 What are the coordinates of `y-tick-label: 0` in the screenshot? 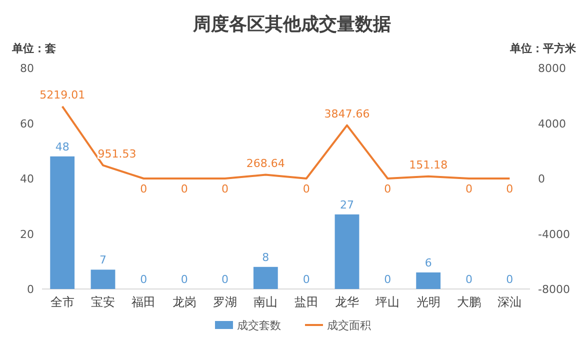 It's located at (30, 289).